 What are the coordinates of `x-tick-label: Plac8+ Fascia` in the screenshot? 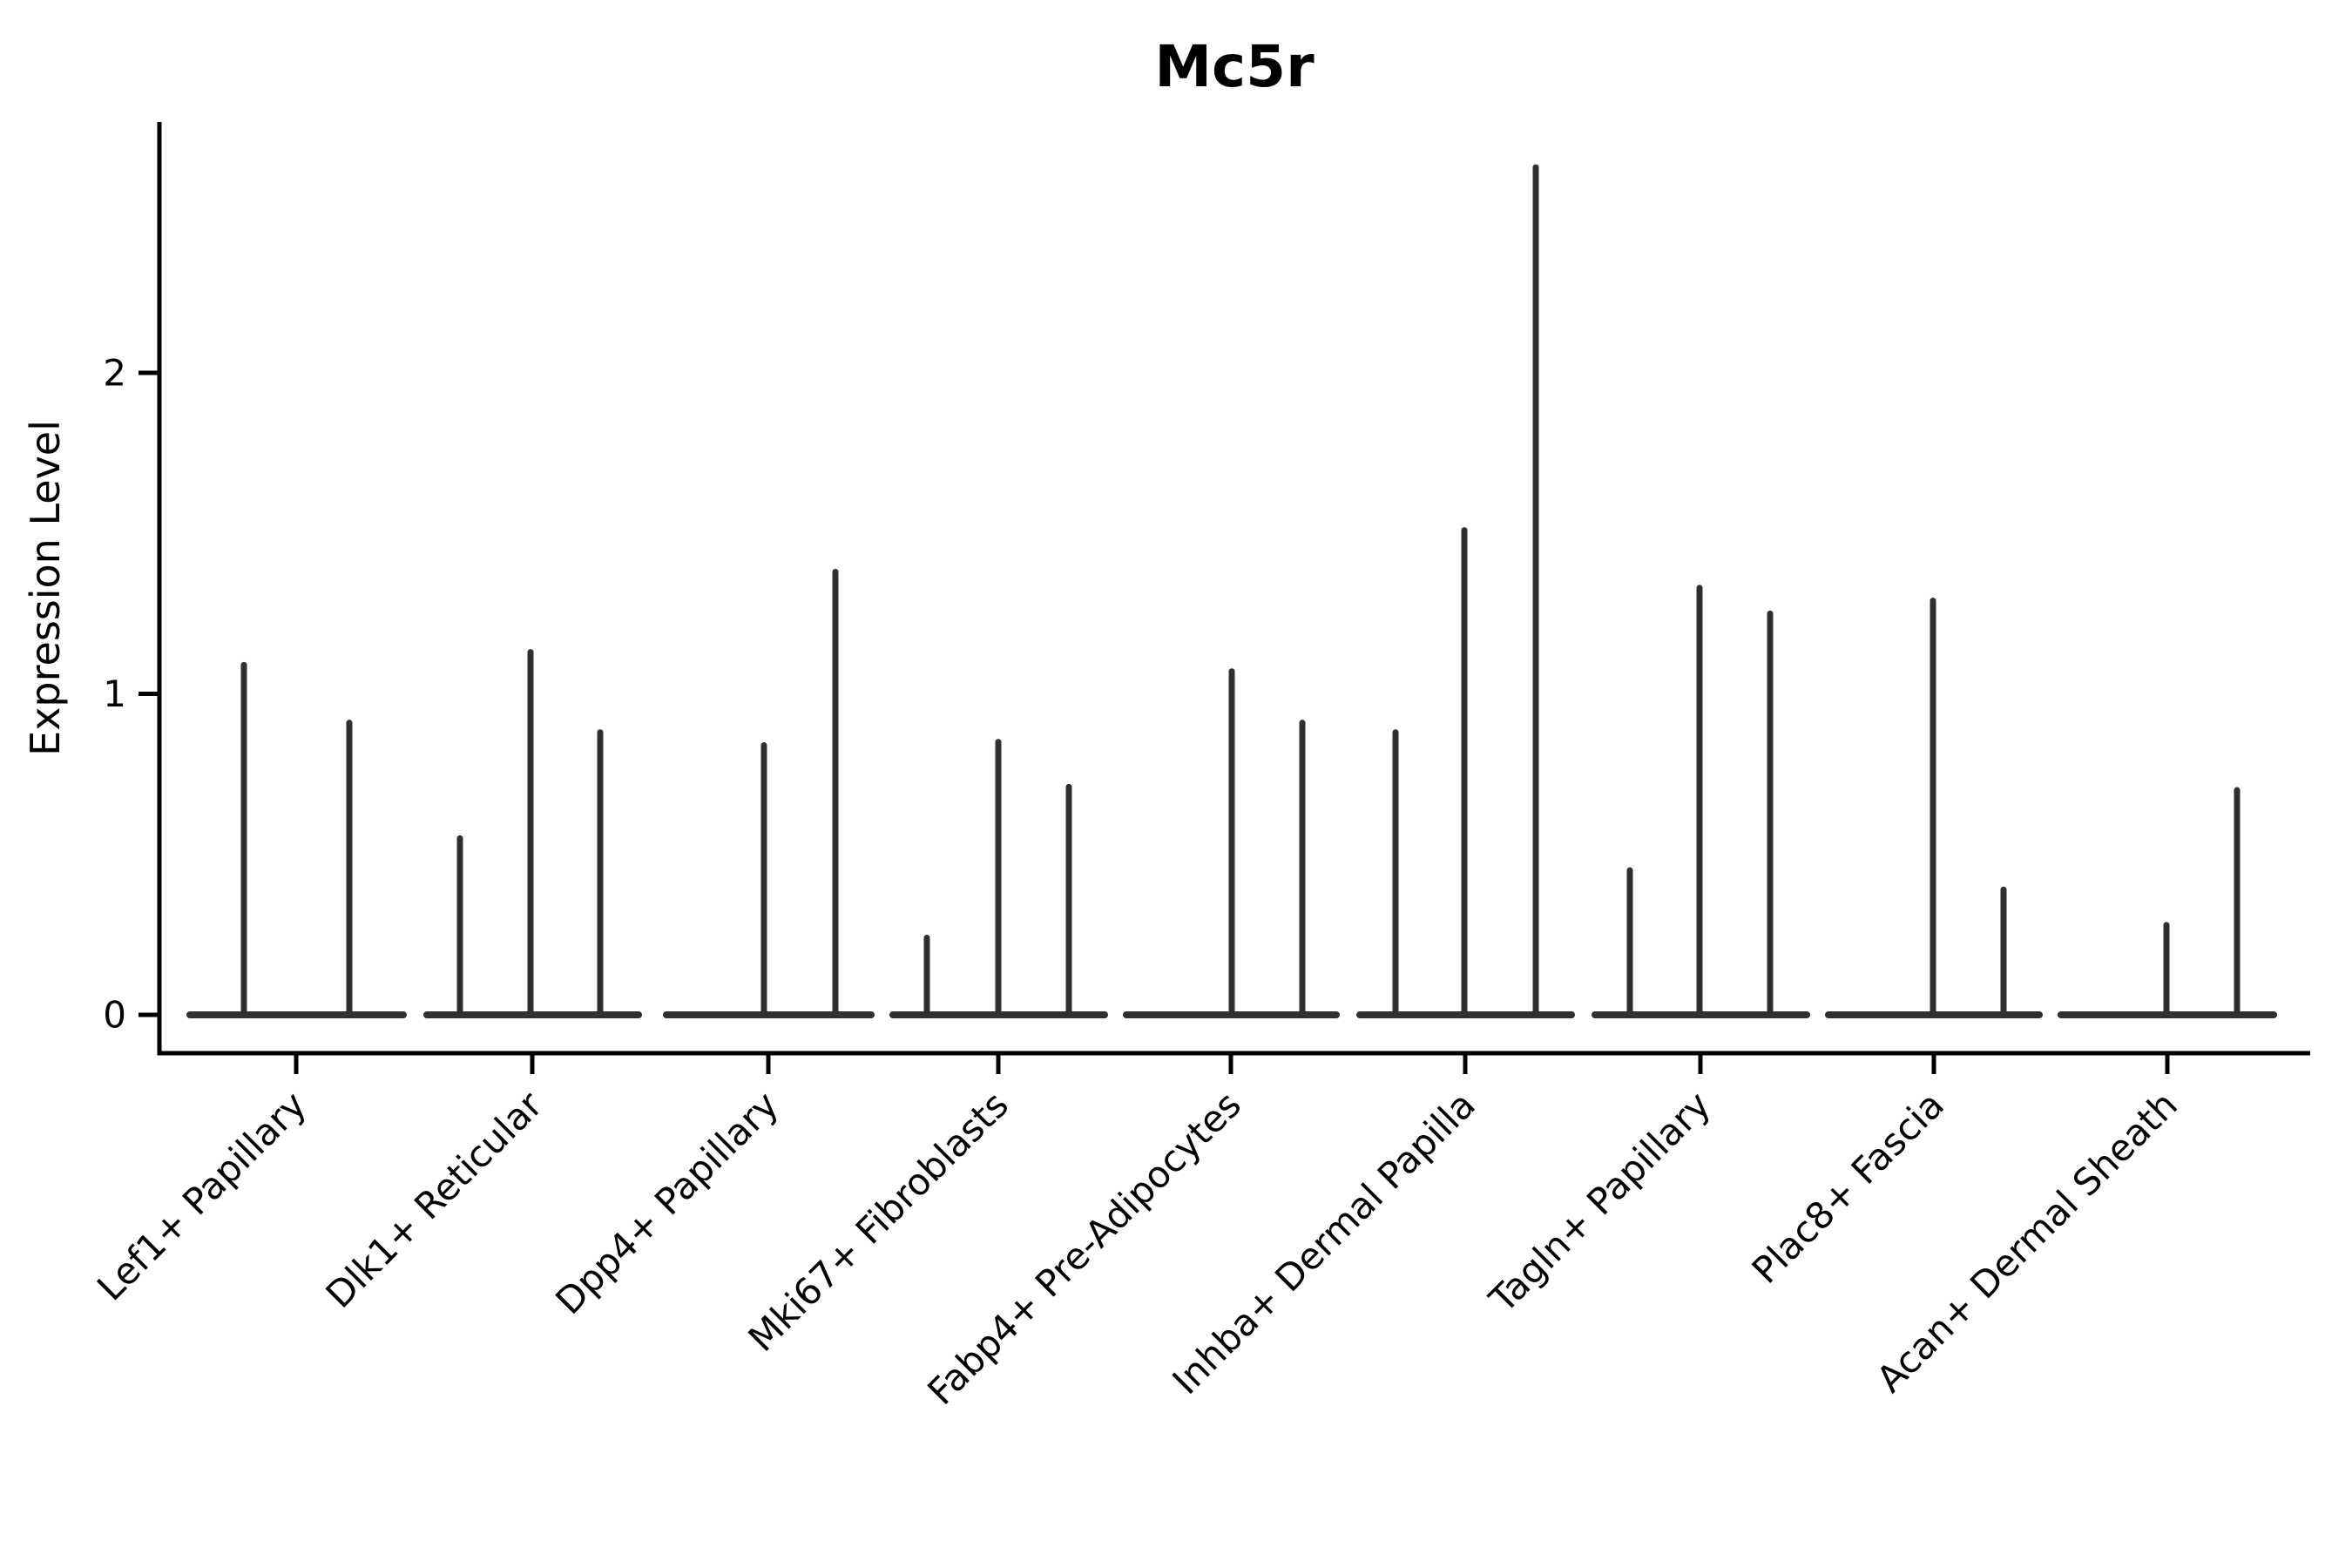 It's located at (1848, 1187).